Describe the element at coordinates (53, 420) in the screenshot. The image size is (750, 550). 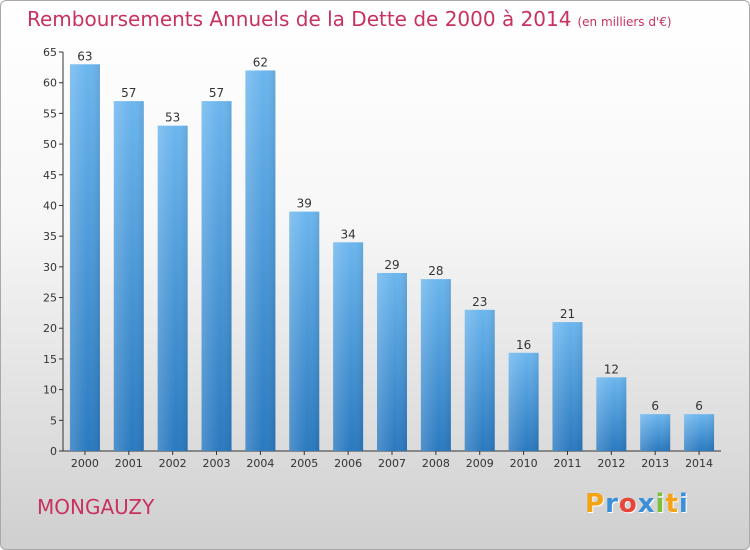
I see `y-tick-label: 5` at that location.